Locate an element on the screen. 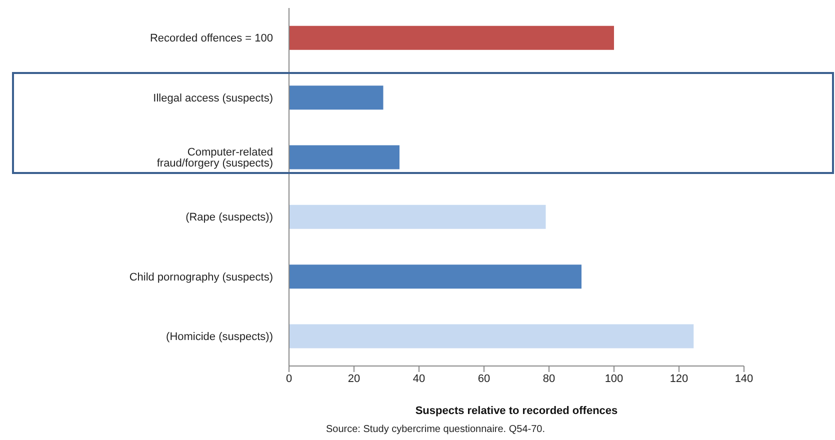 The height and width of the screenshot is (440, 835). y-tick-label: Illegal access (suspects) is located at coordinates (213, 98).